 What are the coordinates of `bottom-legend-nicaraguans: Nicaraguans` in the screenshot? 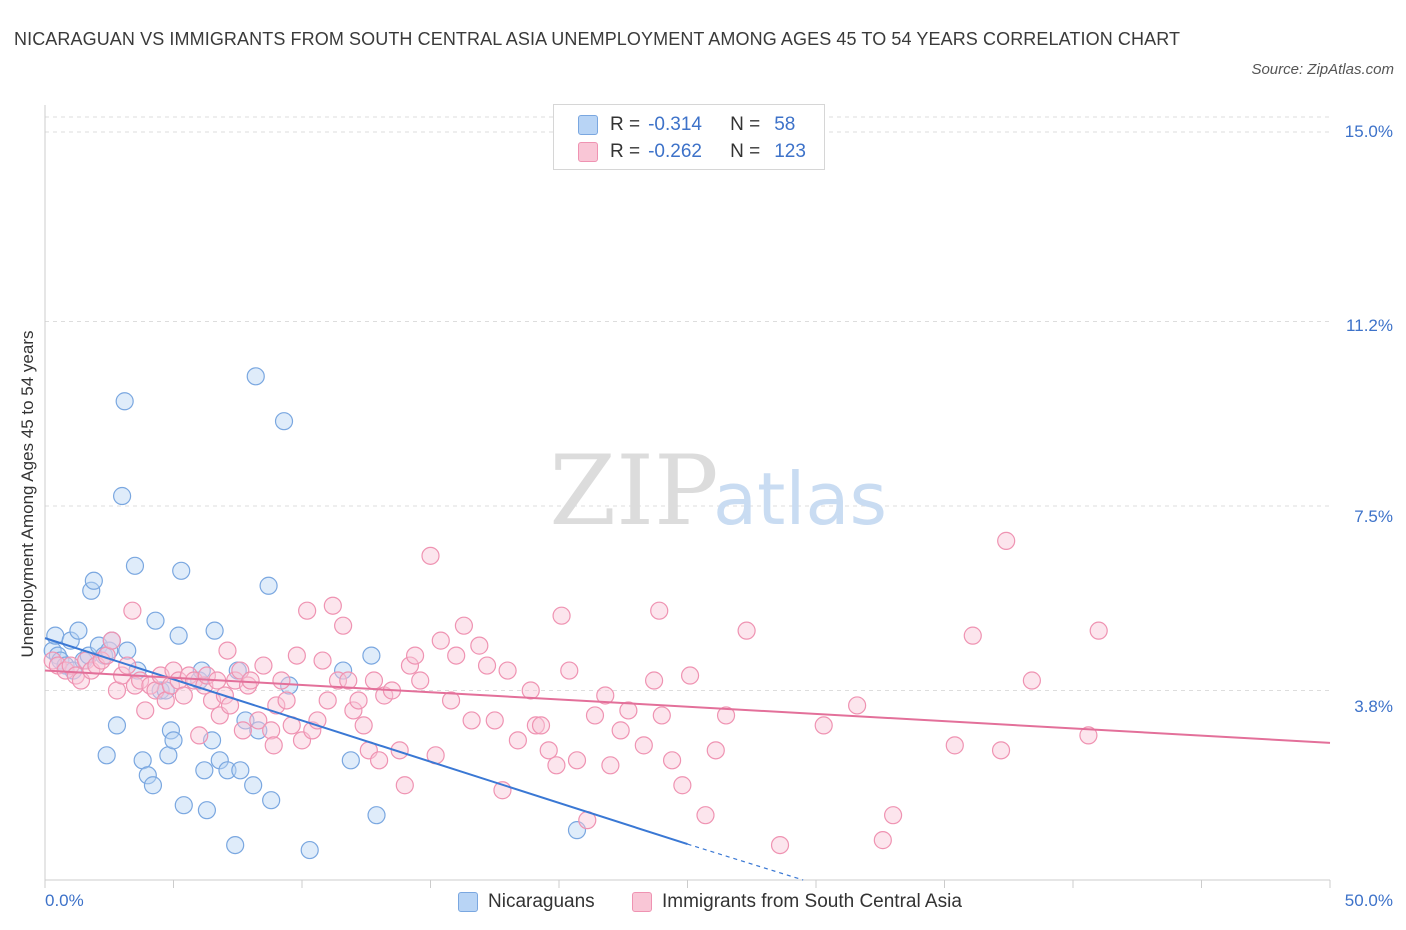 It's located at (526, 902).